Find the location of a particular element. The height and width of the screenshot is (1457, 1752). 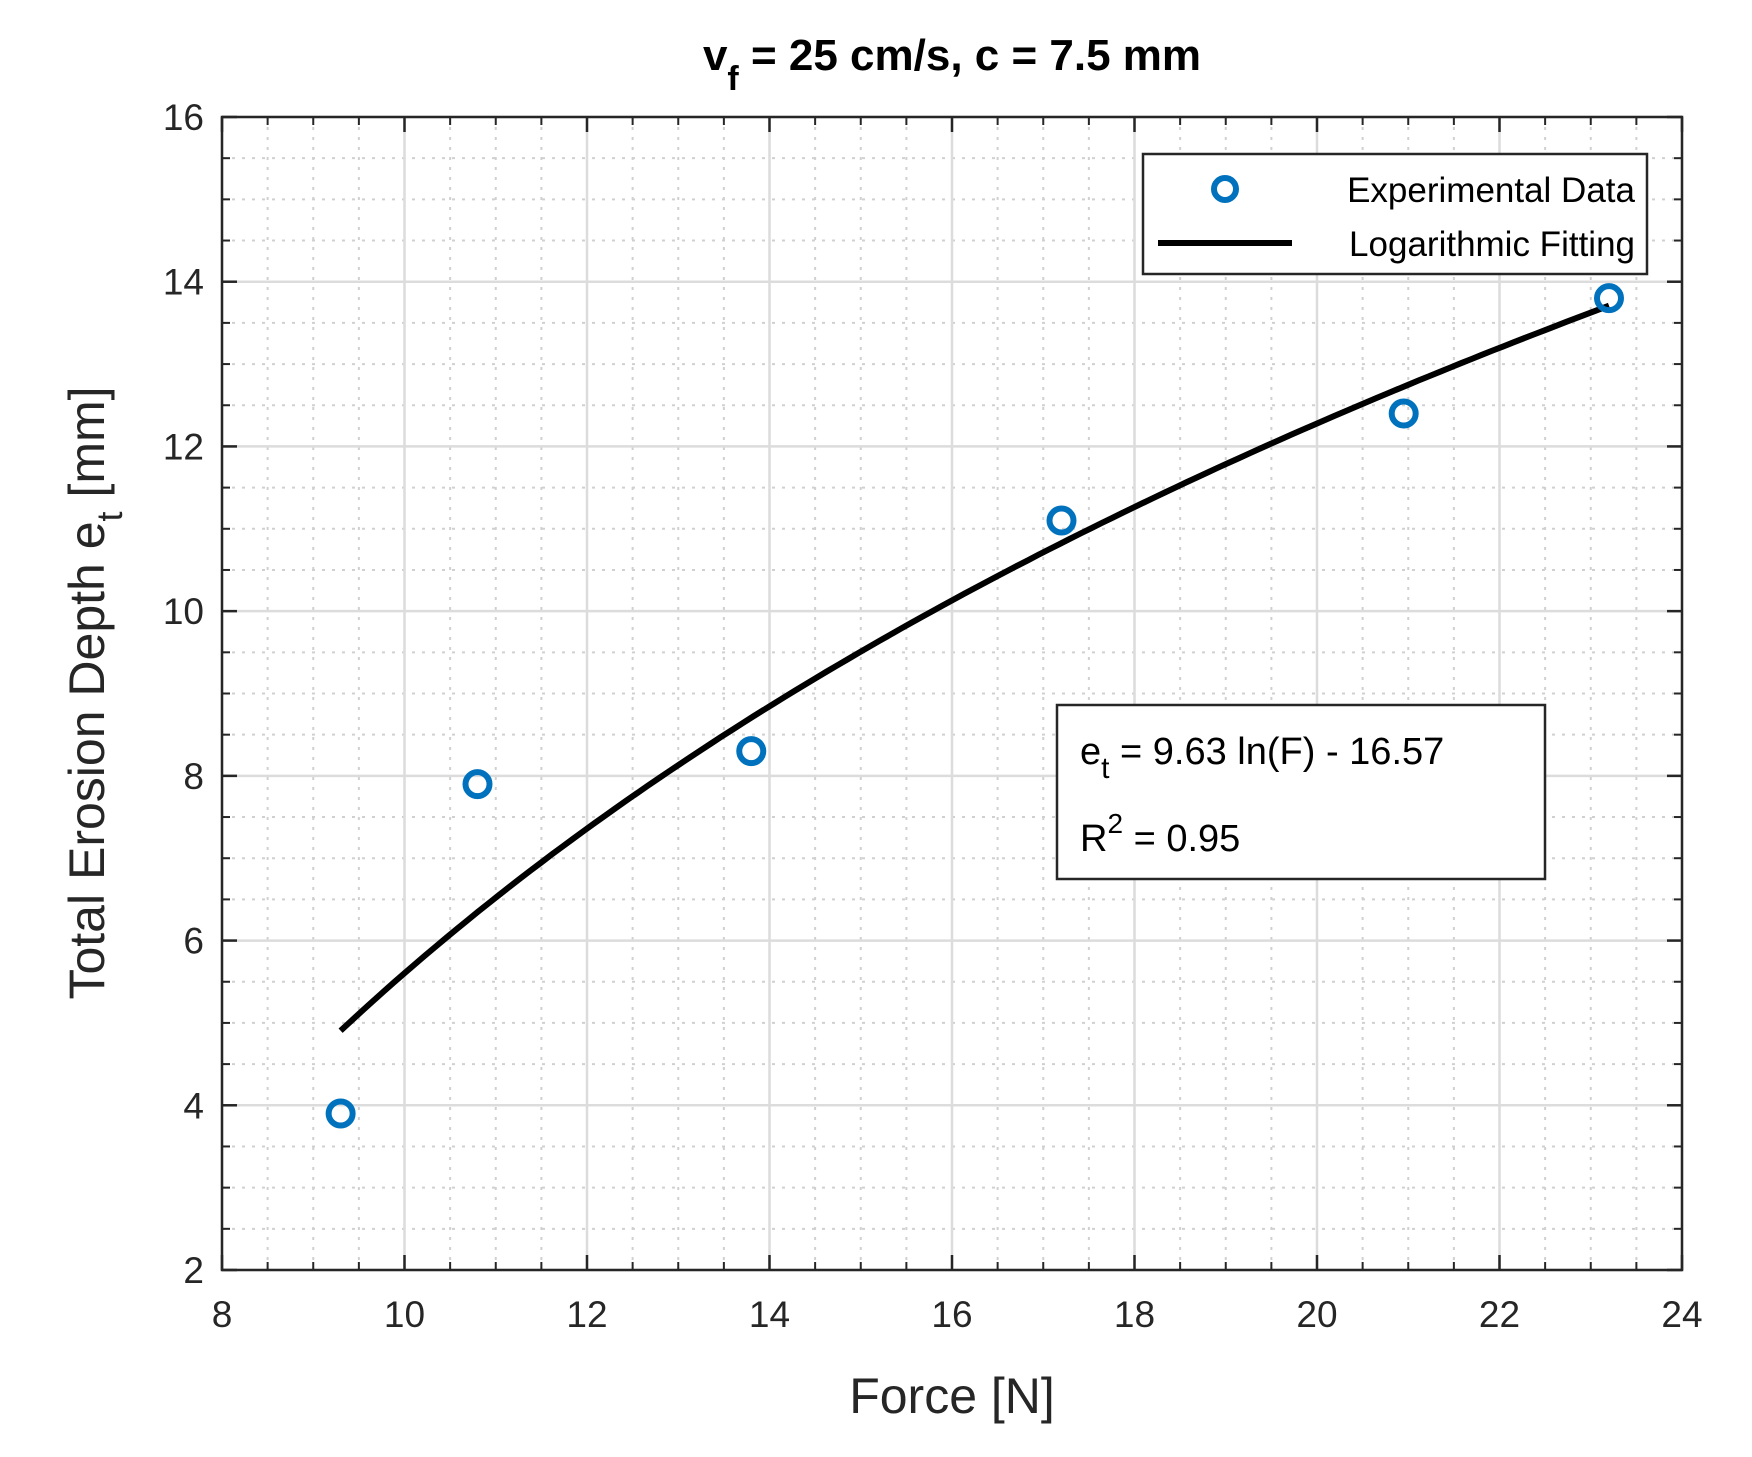

fit-annotation: et = 9.63 ln(F) - 16.57 R2 = 0.95 is located at coordinates (1301, 792).